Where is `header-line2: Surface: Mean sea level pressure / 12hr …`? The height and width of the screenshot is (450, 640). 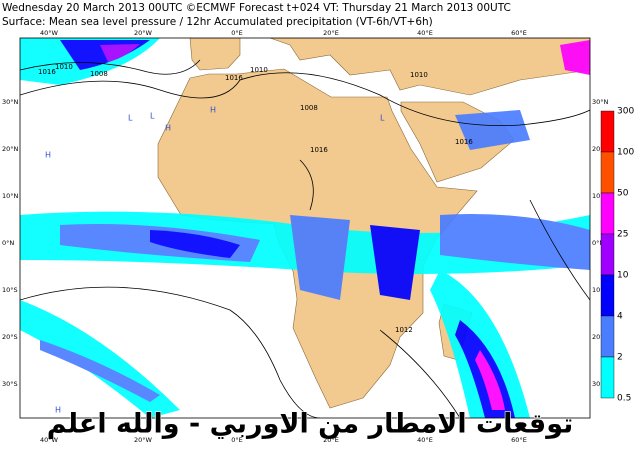
header-line2: Surface: Mean sea level pressure / 12hr … is located at coordinates (217, 22).